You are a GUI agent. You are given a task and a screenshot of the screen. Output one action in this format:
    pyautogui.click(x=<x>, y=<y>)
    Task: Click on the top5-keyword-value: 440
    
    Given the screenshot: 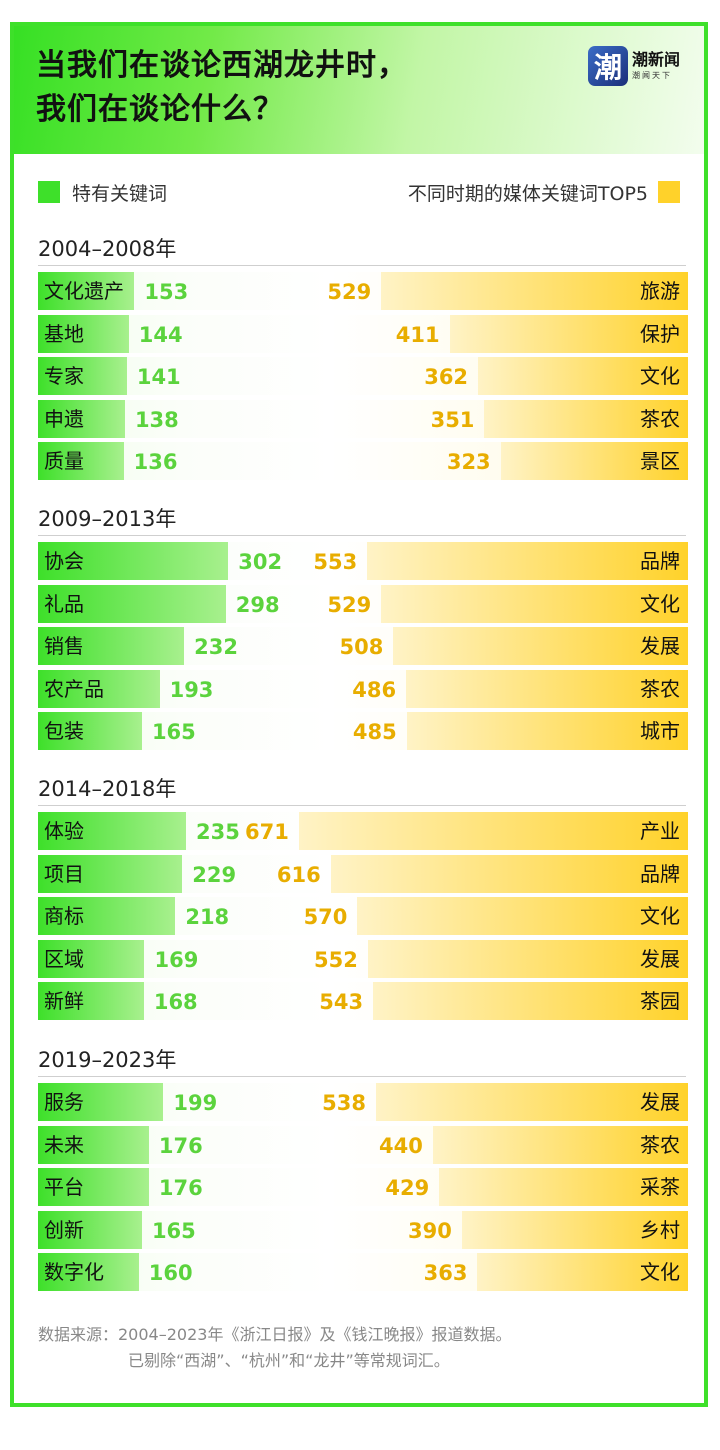 What is the action you would take?
    pyautogui.click(x=400, y=1145)
    